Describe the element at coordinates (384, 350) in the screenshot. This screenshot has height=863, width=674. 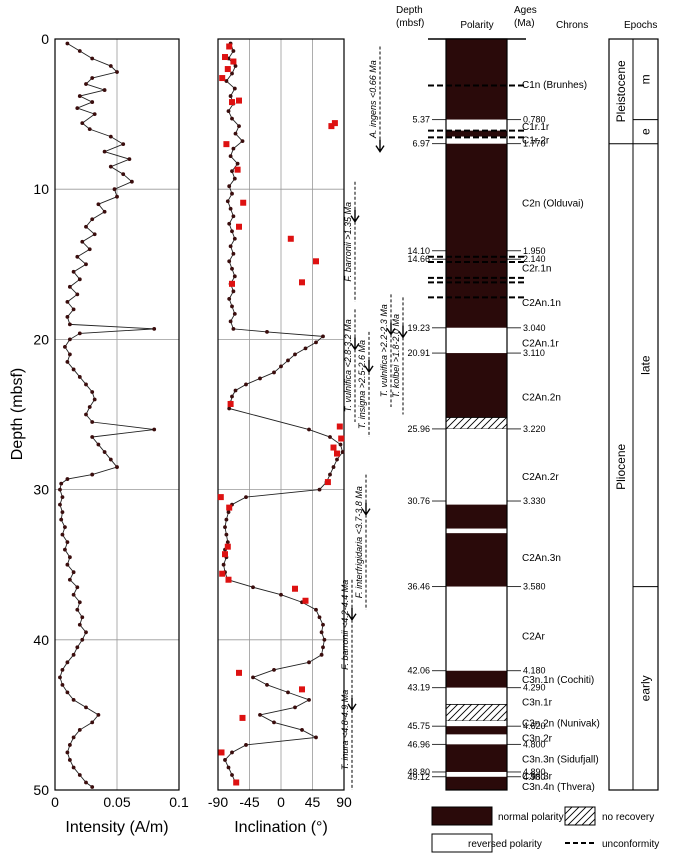
I see `bio-label: T. vulnifica >2.2-2.3 Ma` at that location.